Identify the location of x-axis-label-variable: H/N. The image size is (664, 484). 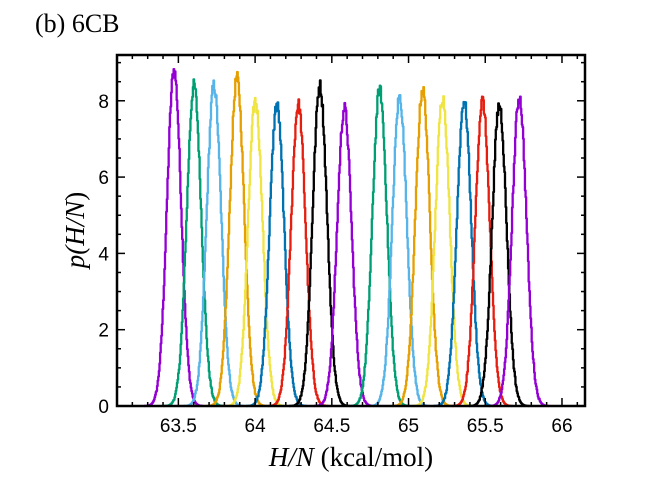
(292, 457).